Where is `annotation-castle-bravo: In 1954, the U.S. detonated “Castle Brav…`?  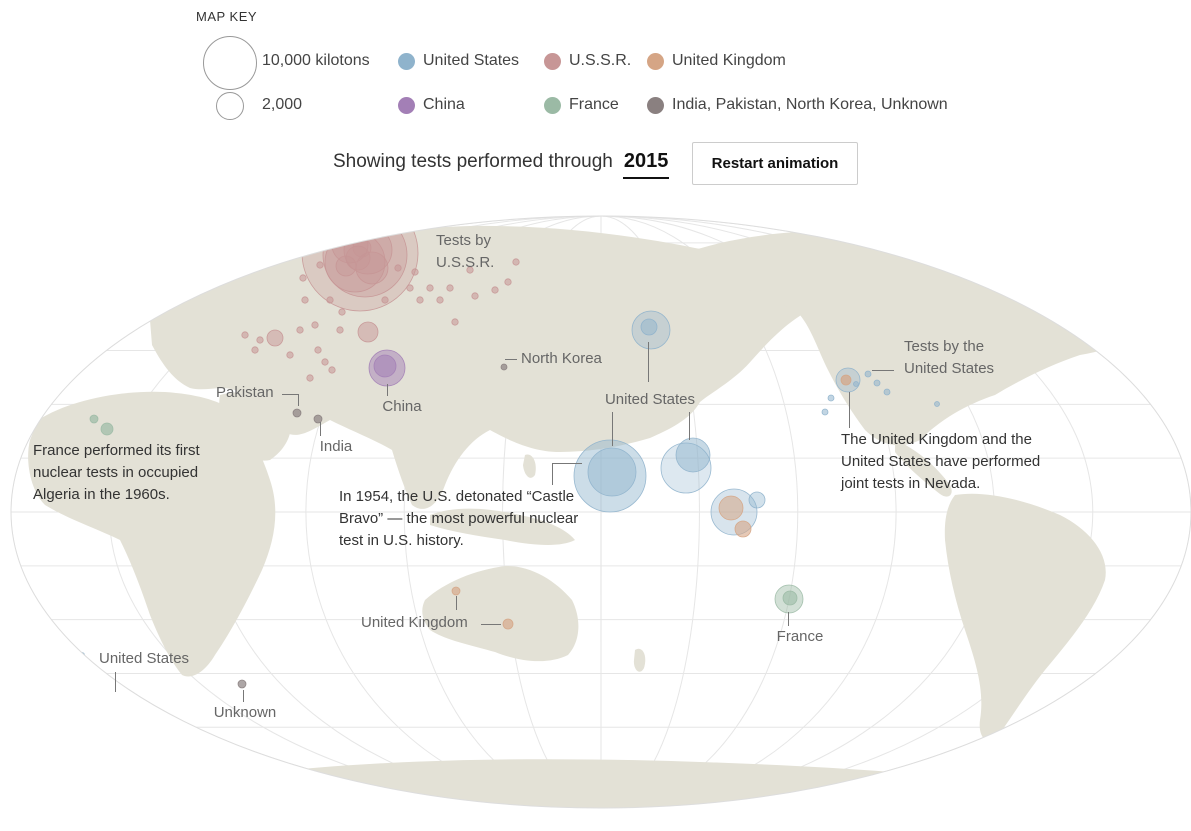 annotation-castle-bravo: In 1954, the U.S. detonated “Castle Brav… is located at coordinates (459, 518).